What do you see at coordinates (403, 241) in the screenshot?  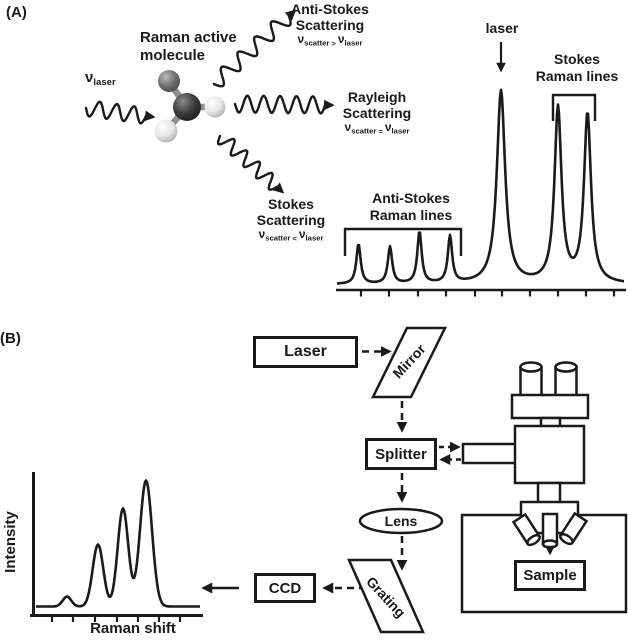 I see `anti-stokes-bracket` at bounding box center [403, 241].